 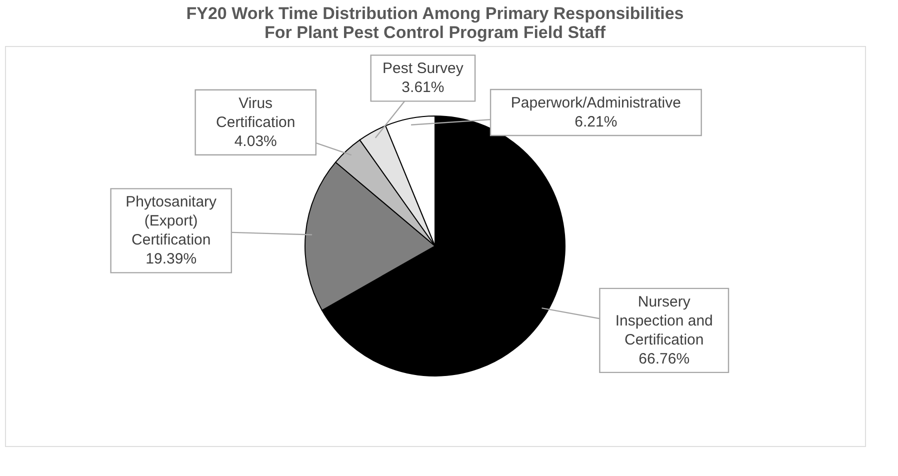 What do you see at coordinates (256, 112) in the screenshot?
I see `slice-label: Virus Certification` at bounding box center [256, 112].